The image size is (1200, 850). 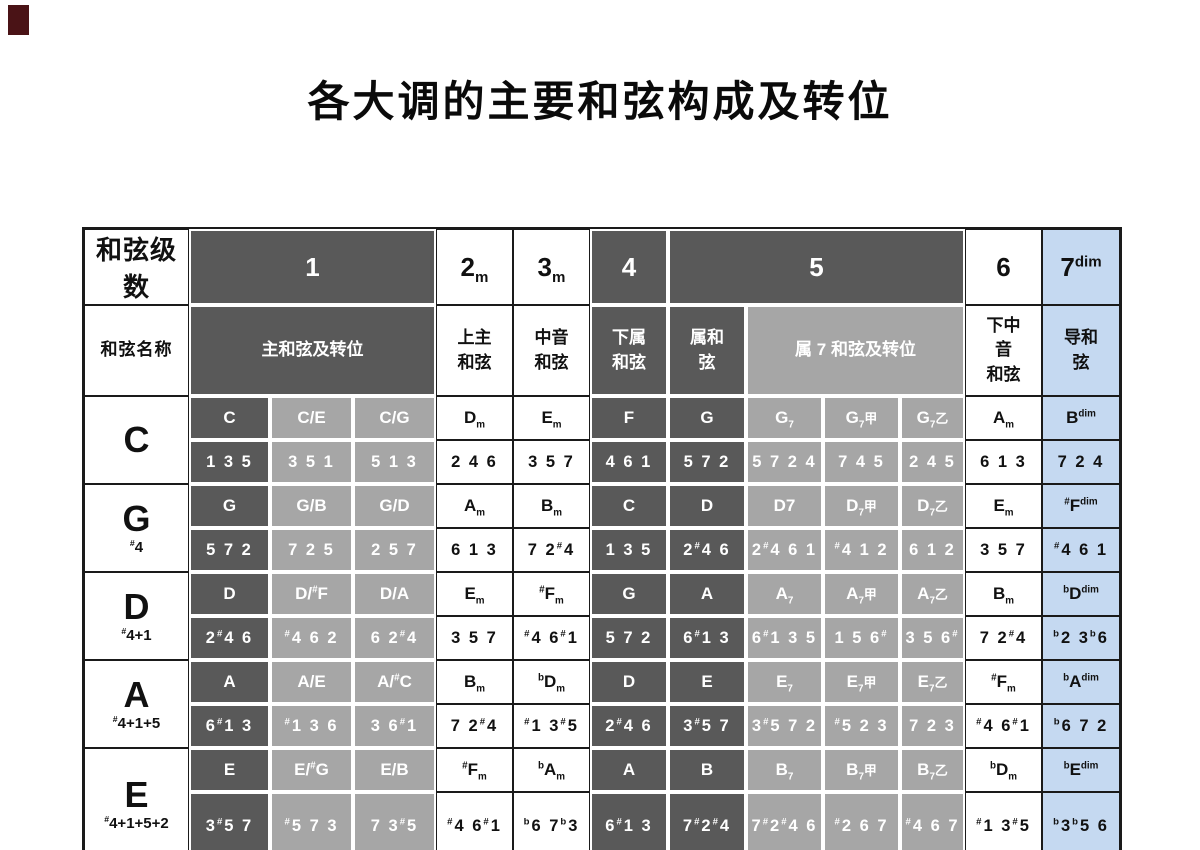 What do you see at coordinates (861, 638) in the screenshot?
I see `chord-notes: 1 5 6#` at bounding box center [861, 638].